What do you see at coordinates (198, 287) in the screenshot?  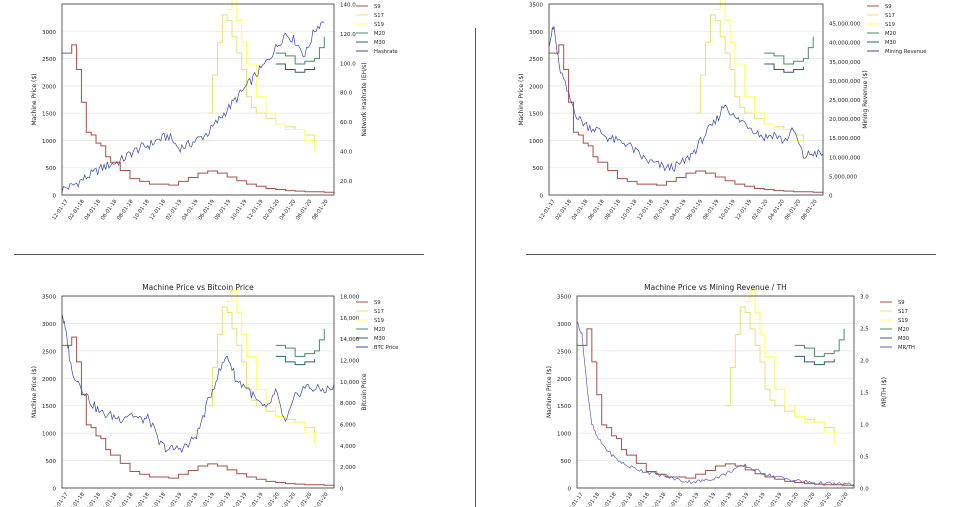 I see `chart-title: Machine Price vs Bitcoin Price` at bounding box center [198, 287].